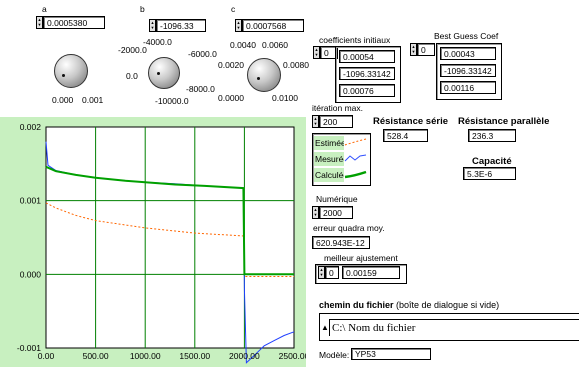 The height and width of the screenshot is (367, 579). Describe the element at coordinates (46, 356) in the screenshot. I see `x-tick-label: 0.00` at that location.